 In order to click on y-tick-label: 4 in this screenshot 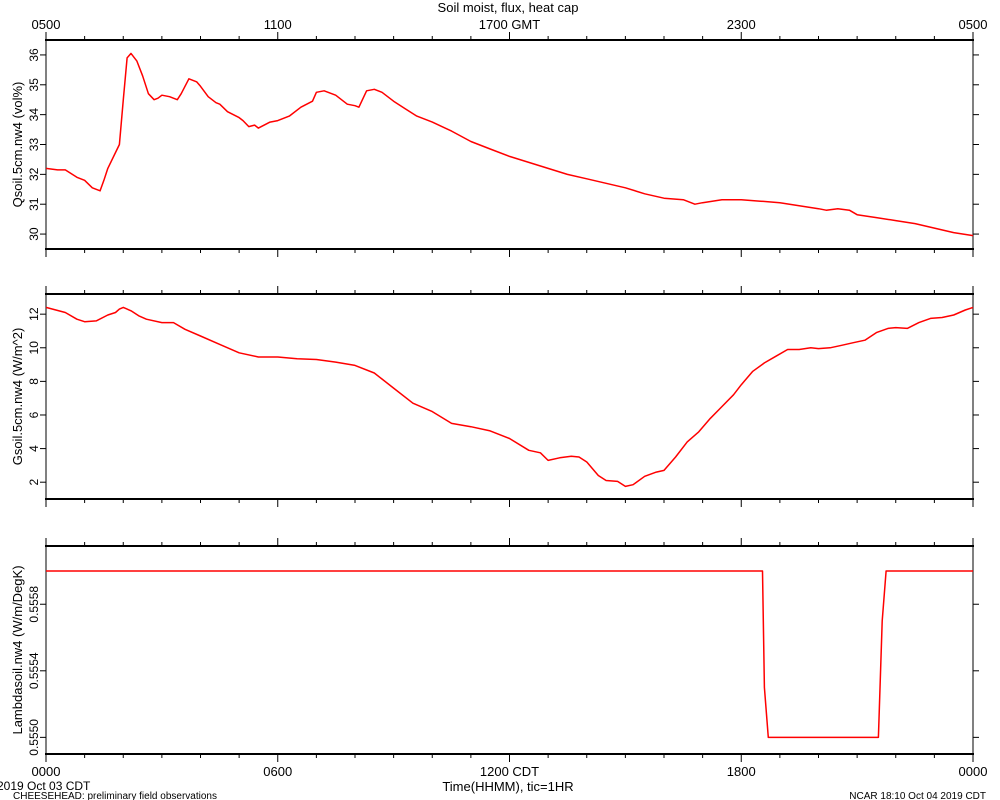, I will do `click(34, 448)`.